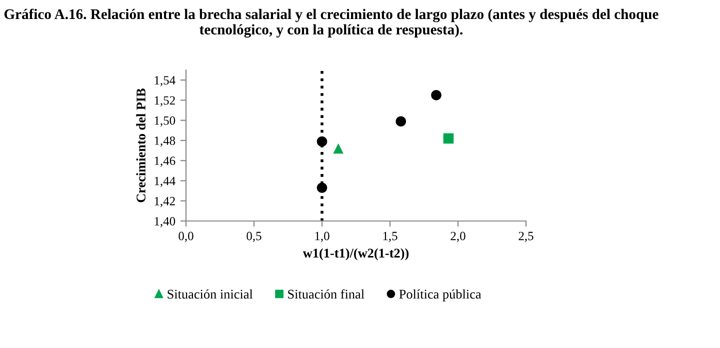 The height and width of the screenshot is (348, 720). Describe the element at coordinates (322, 237) in the screenshot. I see `x-tick-label: 1,0` at that location.